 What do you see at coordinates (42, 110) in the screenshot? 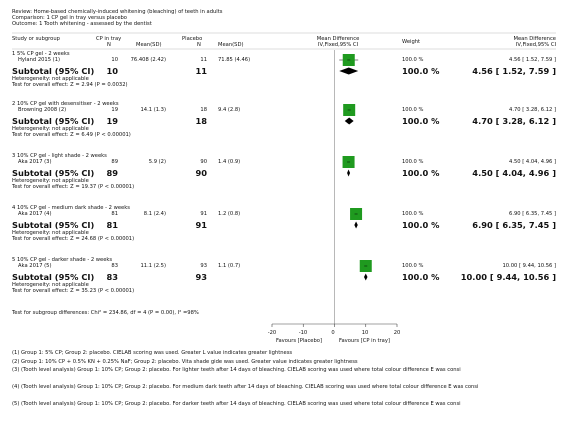
I see `study-name: Browning 2008 (2)` at bounding box center [42, 110].